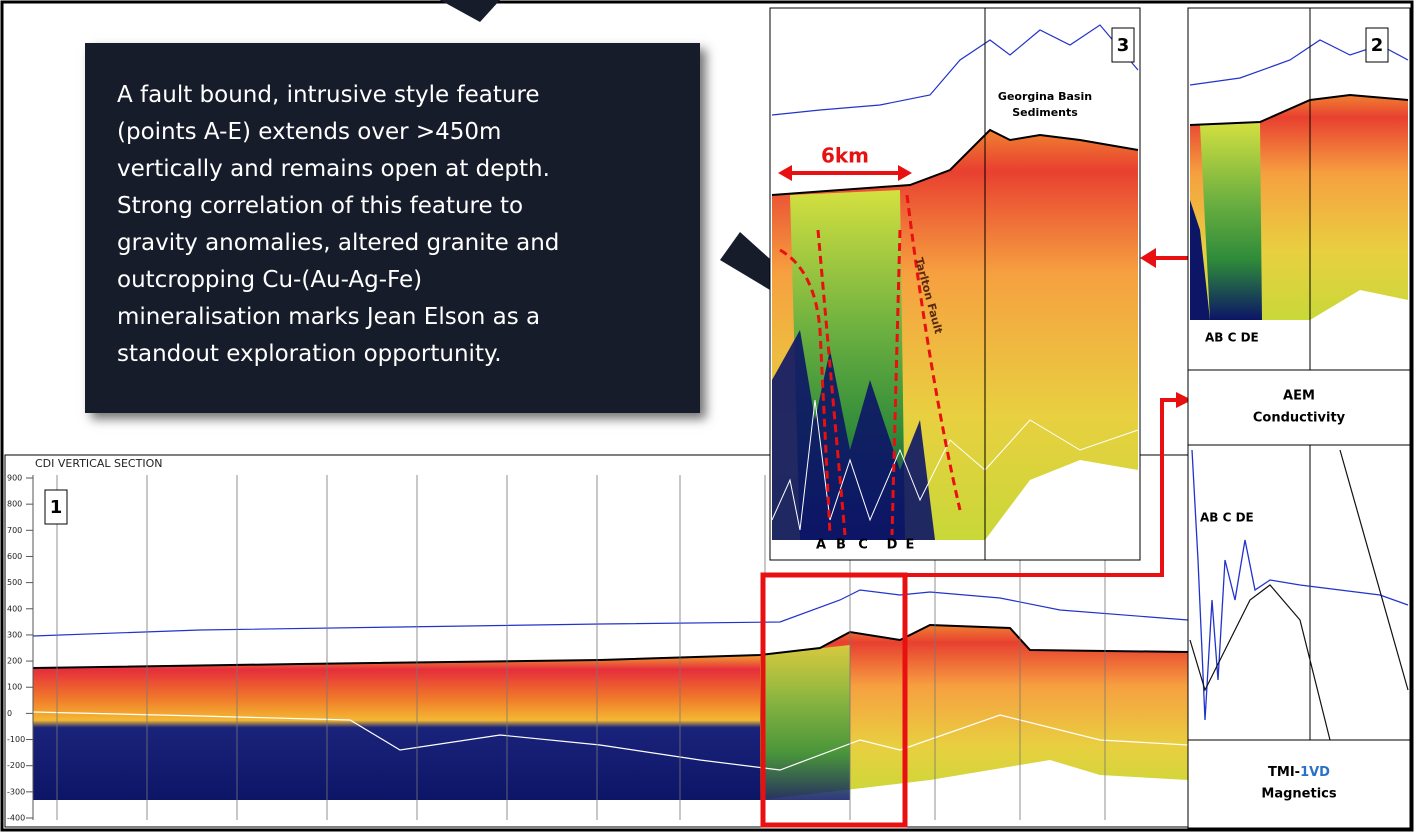  What do you see at coordinates (16, 818) in the screenshot?
I see `y-axis-label: -400` at bounding box center [16, 818].